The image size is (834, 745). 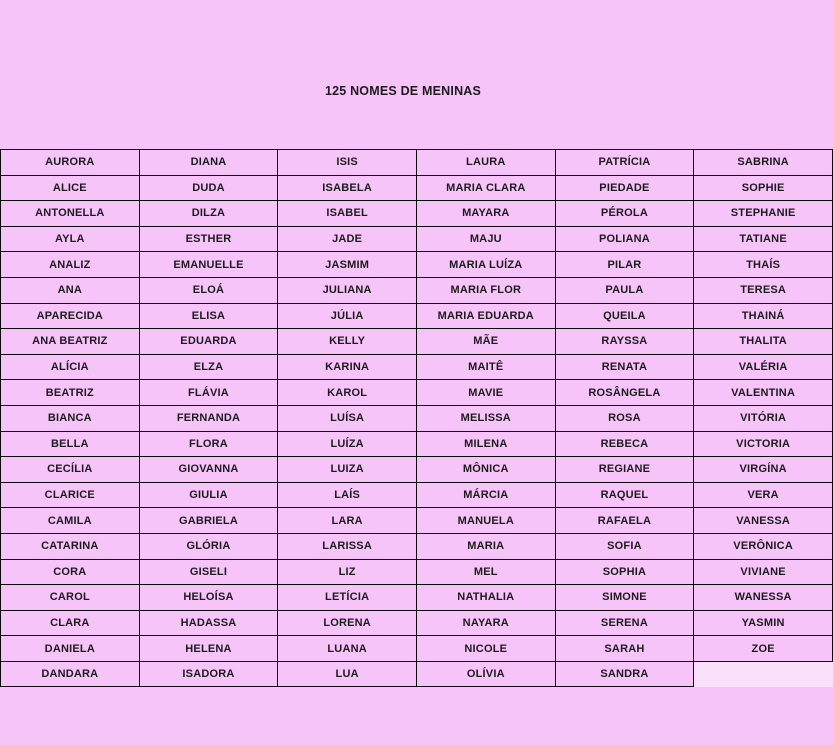 I want to click on name-cell: GIULIA, so click(x=208, y=495).